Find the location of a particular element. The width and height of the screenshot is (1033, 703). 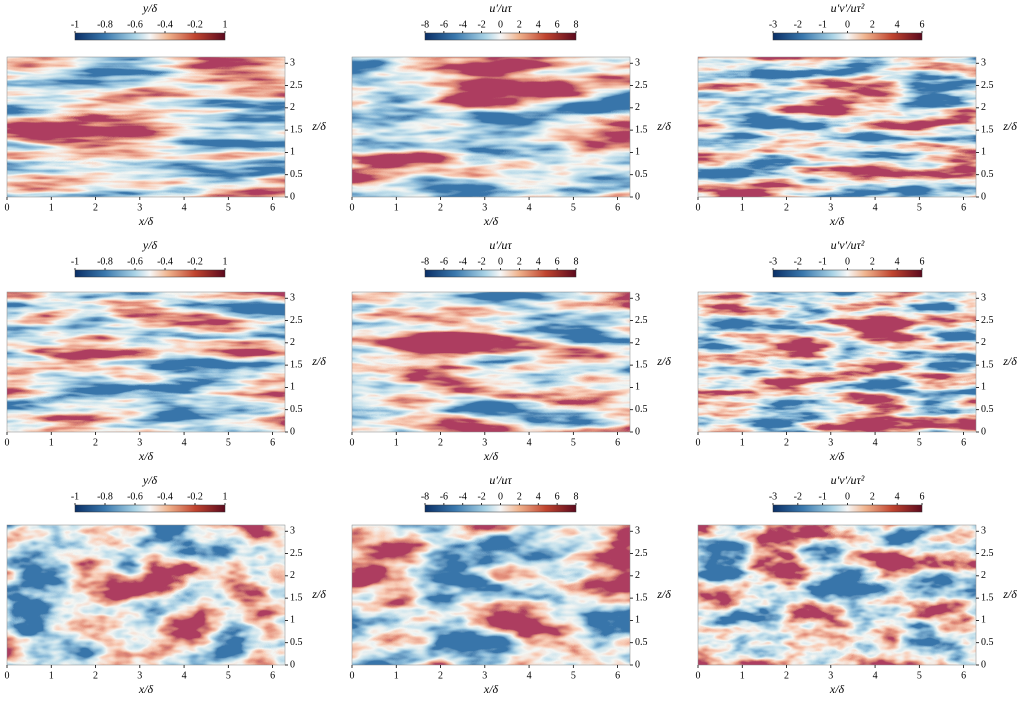

colorbar-tick-label: -4 is located at coordinates (463, 24).